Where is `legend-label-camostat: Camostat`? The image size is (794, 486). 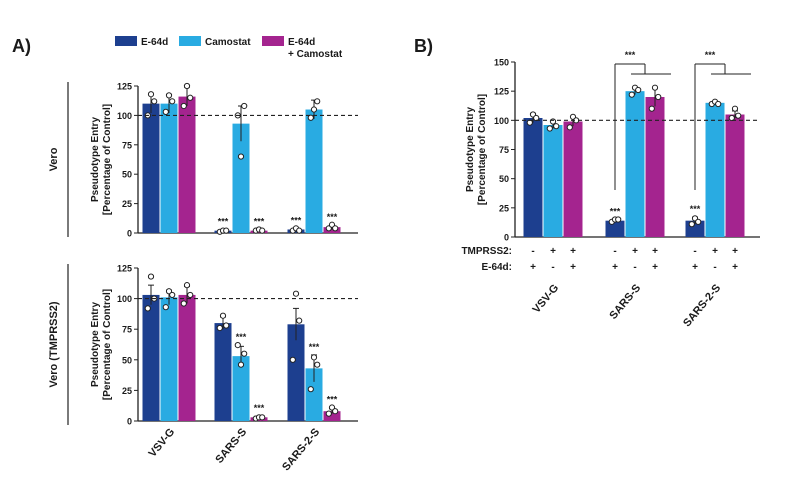
legend-label-camostat: Camostat is located at coordinates (228, 42).